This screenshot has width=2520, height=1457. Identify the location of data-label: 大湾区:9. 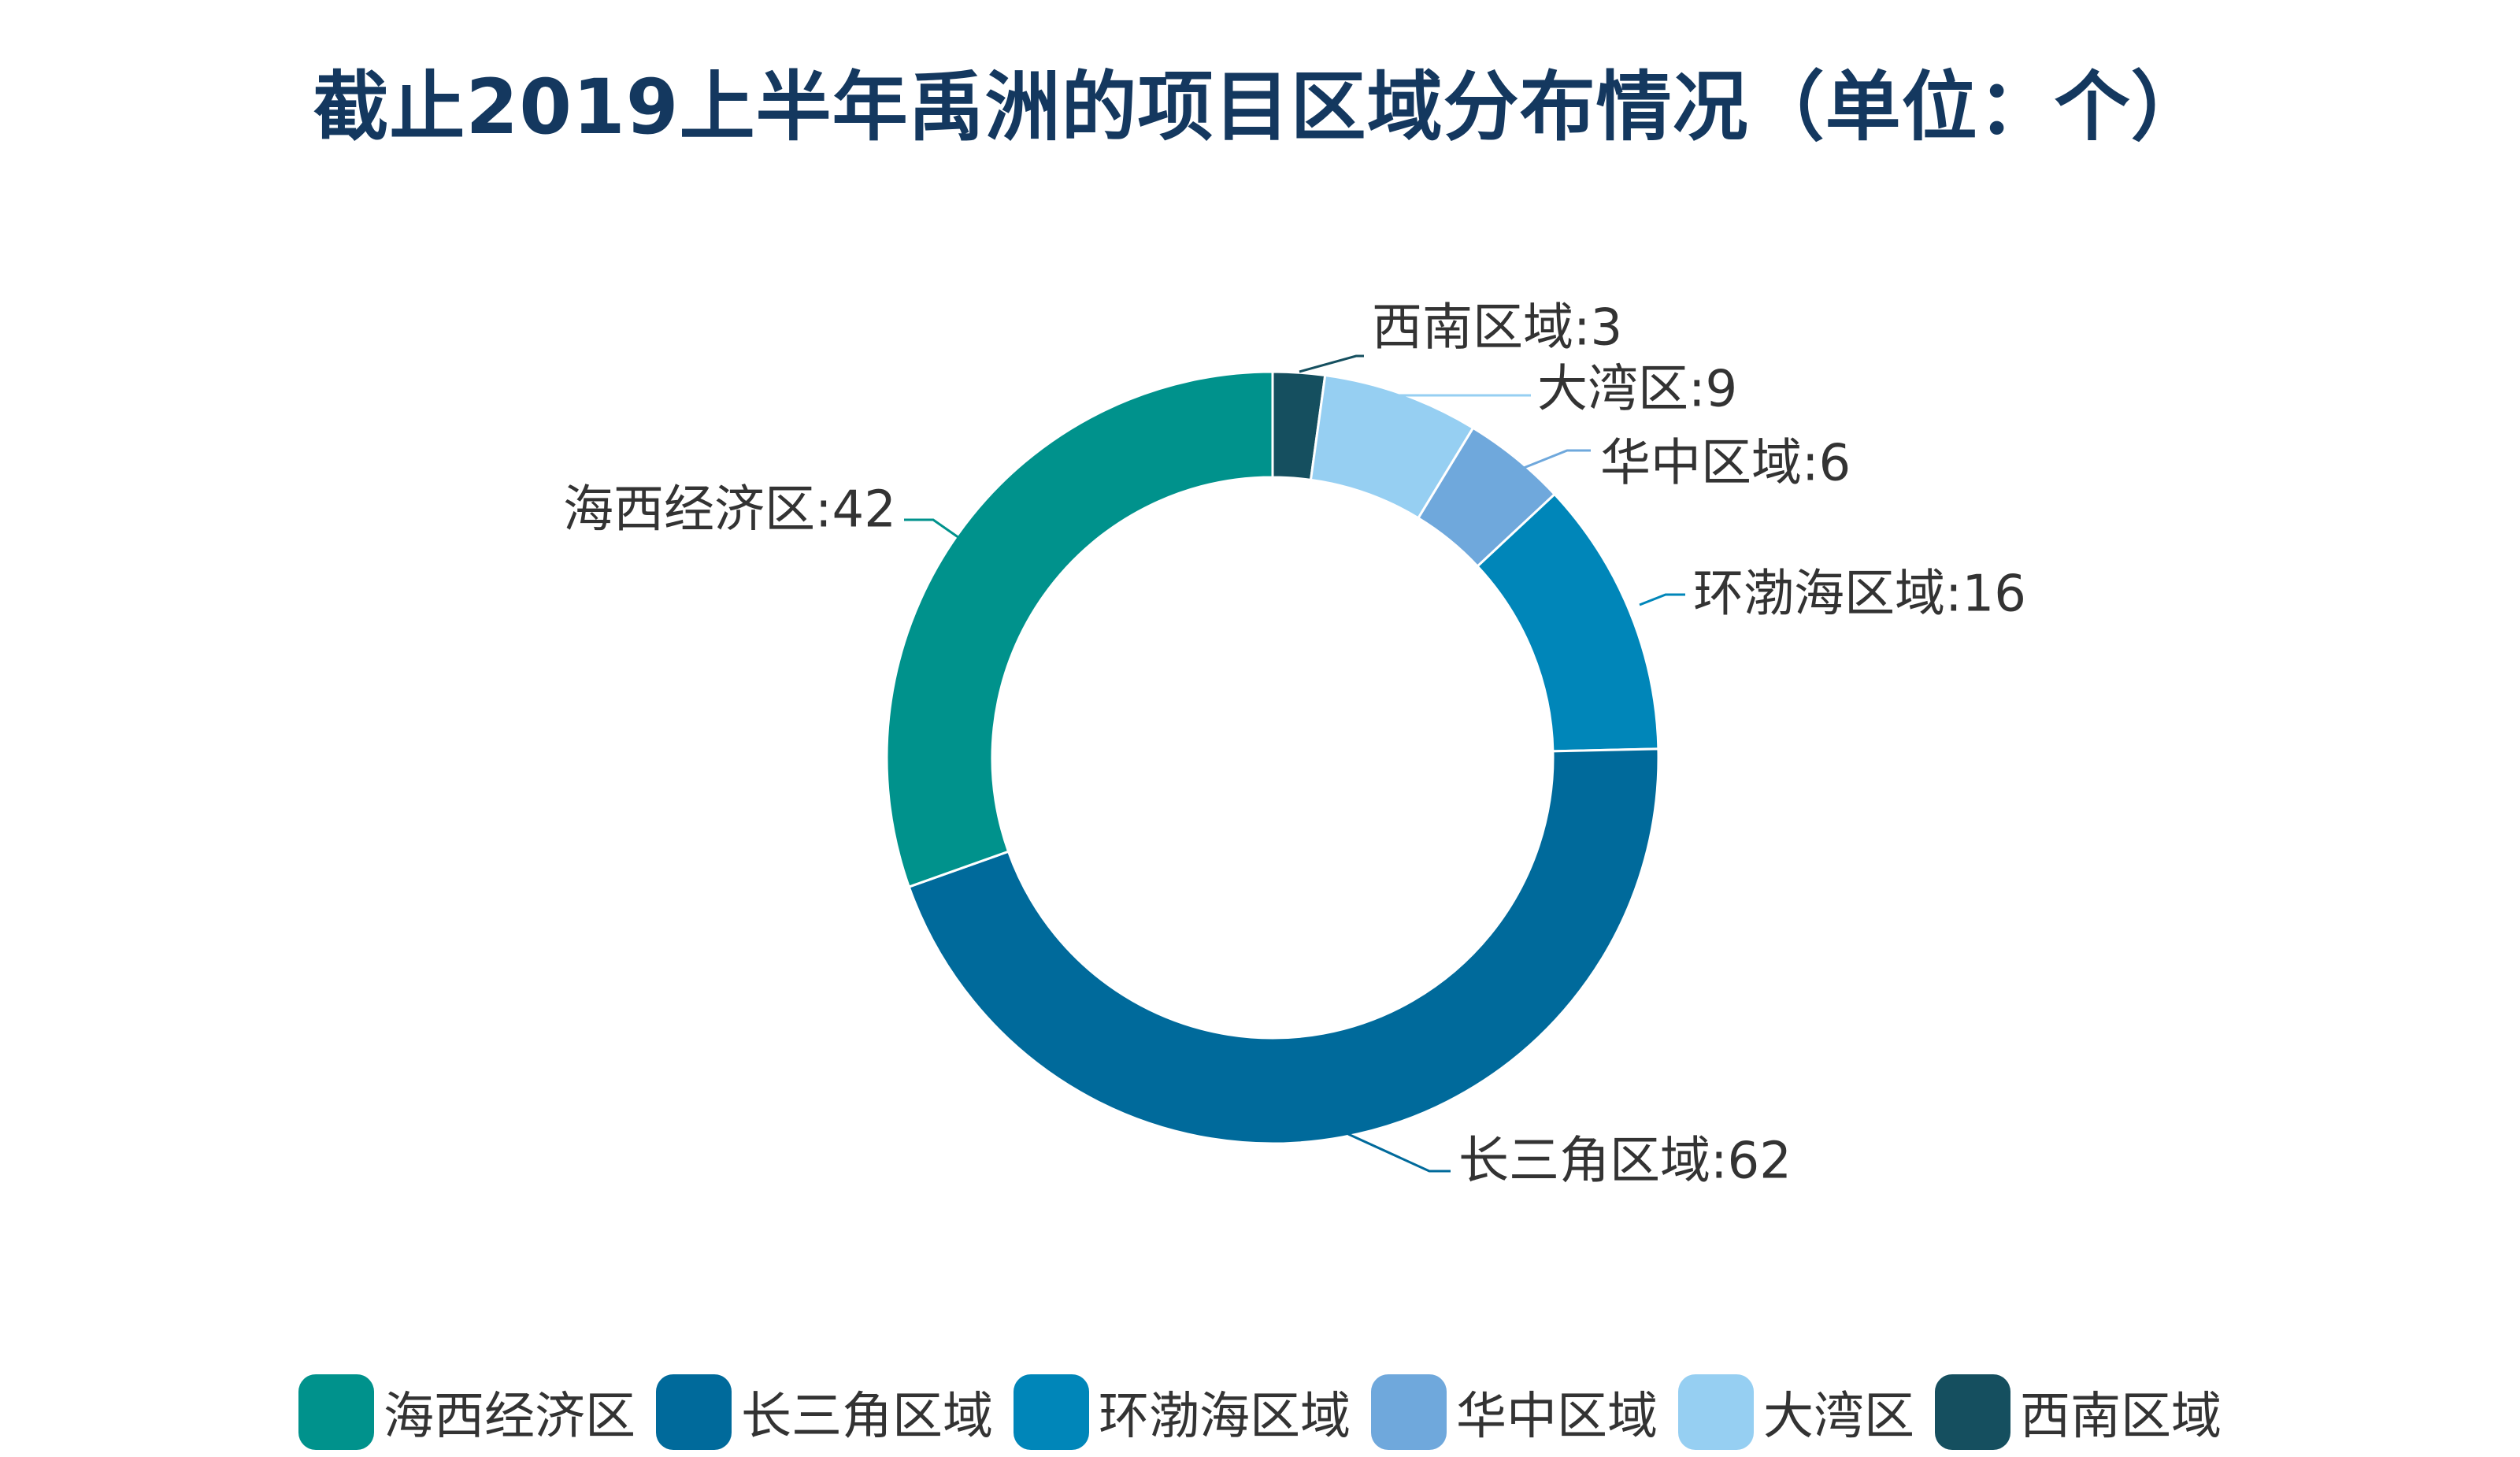
(1637, 390).